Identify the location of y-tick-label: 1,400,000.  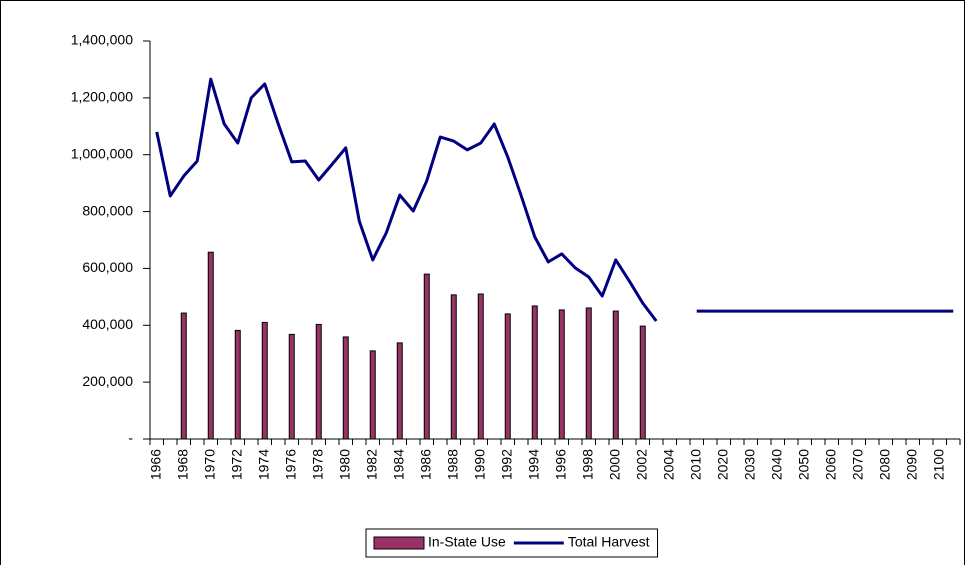
(102, 40).